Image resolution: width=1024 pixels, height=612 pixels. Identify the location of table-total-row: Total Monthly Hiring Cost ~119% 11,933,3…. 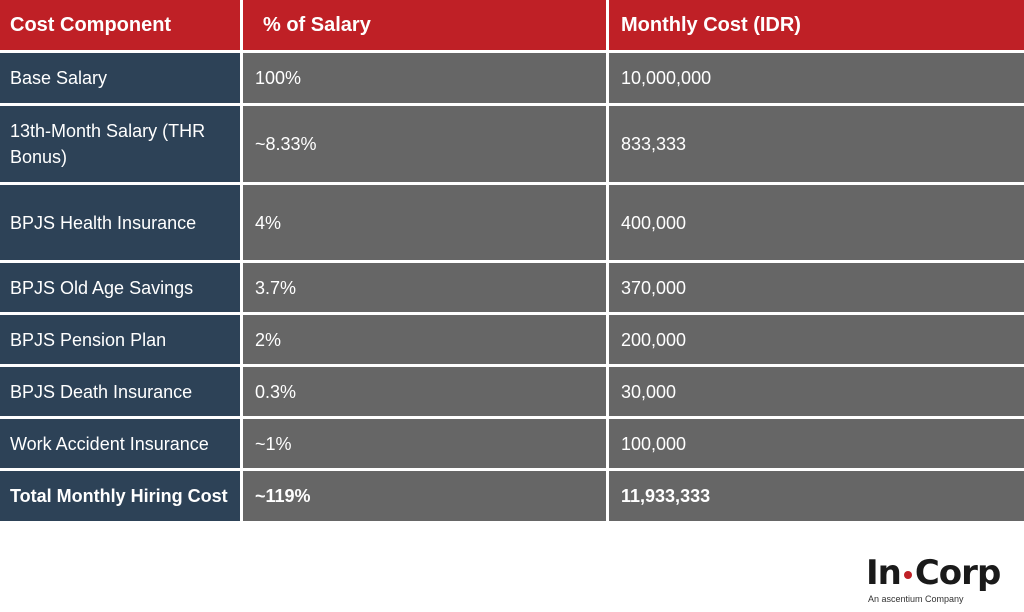
(512, 496).